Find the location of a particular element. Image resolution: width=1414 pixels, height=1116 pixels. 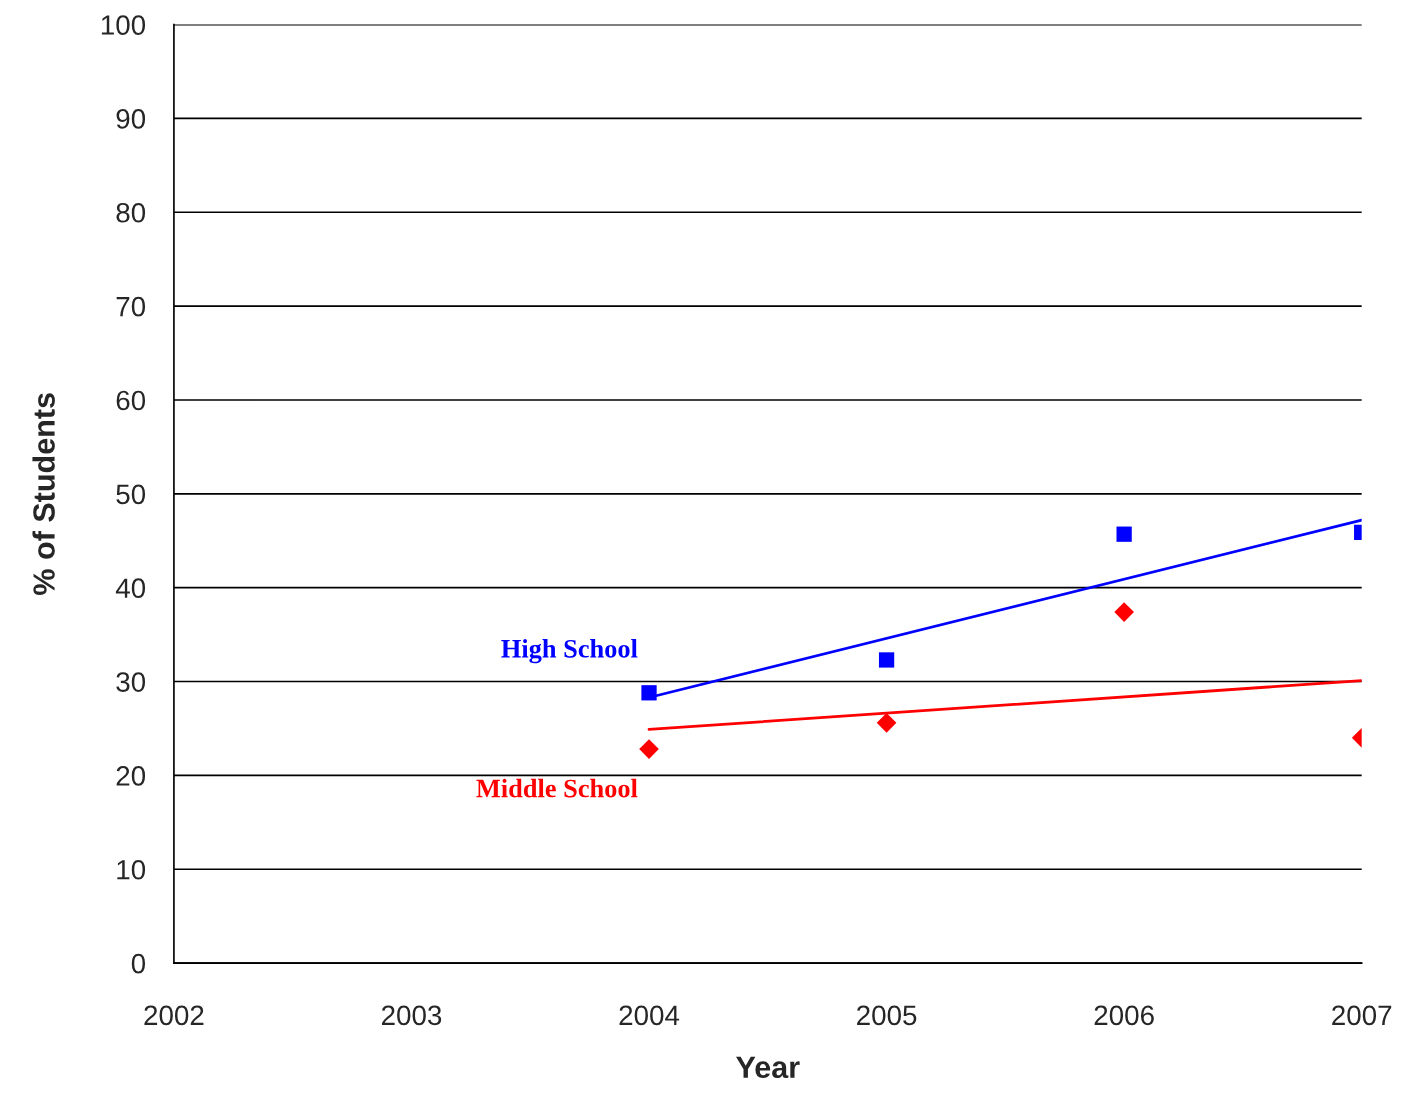

x-tick-label: 2007 is located at coordinates (1362, 1015).